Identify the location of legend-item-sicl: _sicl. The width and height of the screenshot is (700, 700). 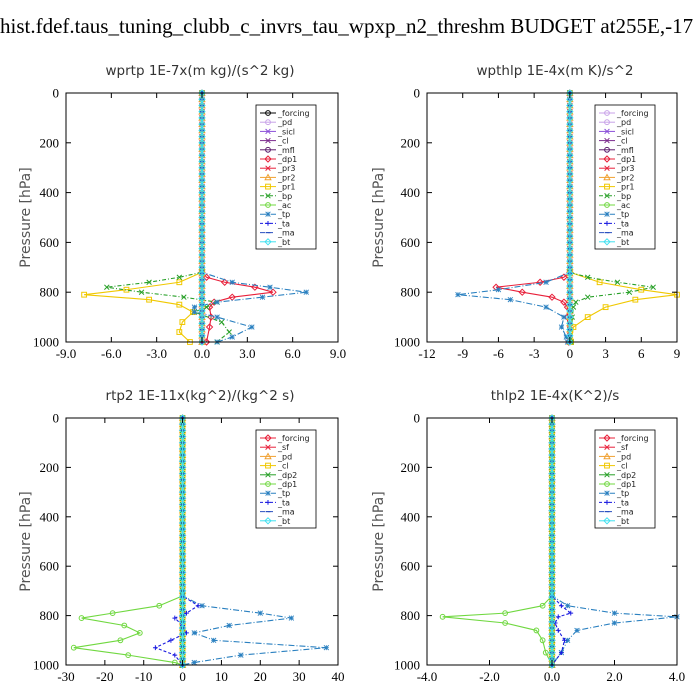
(616, 131).